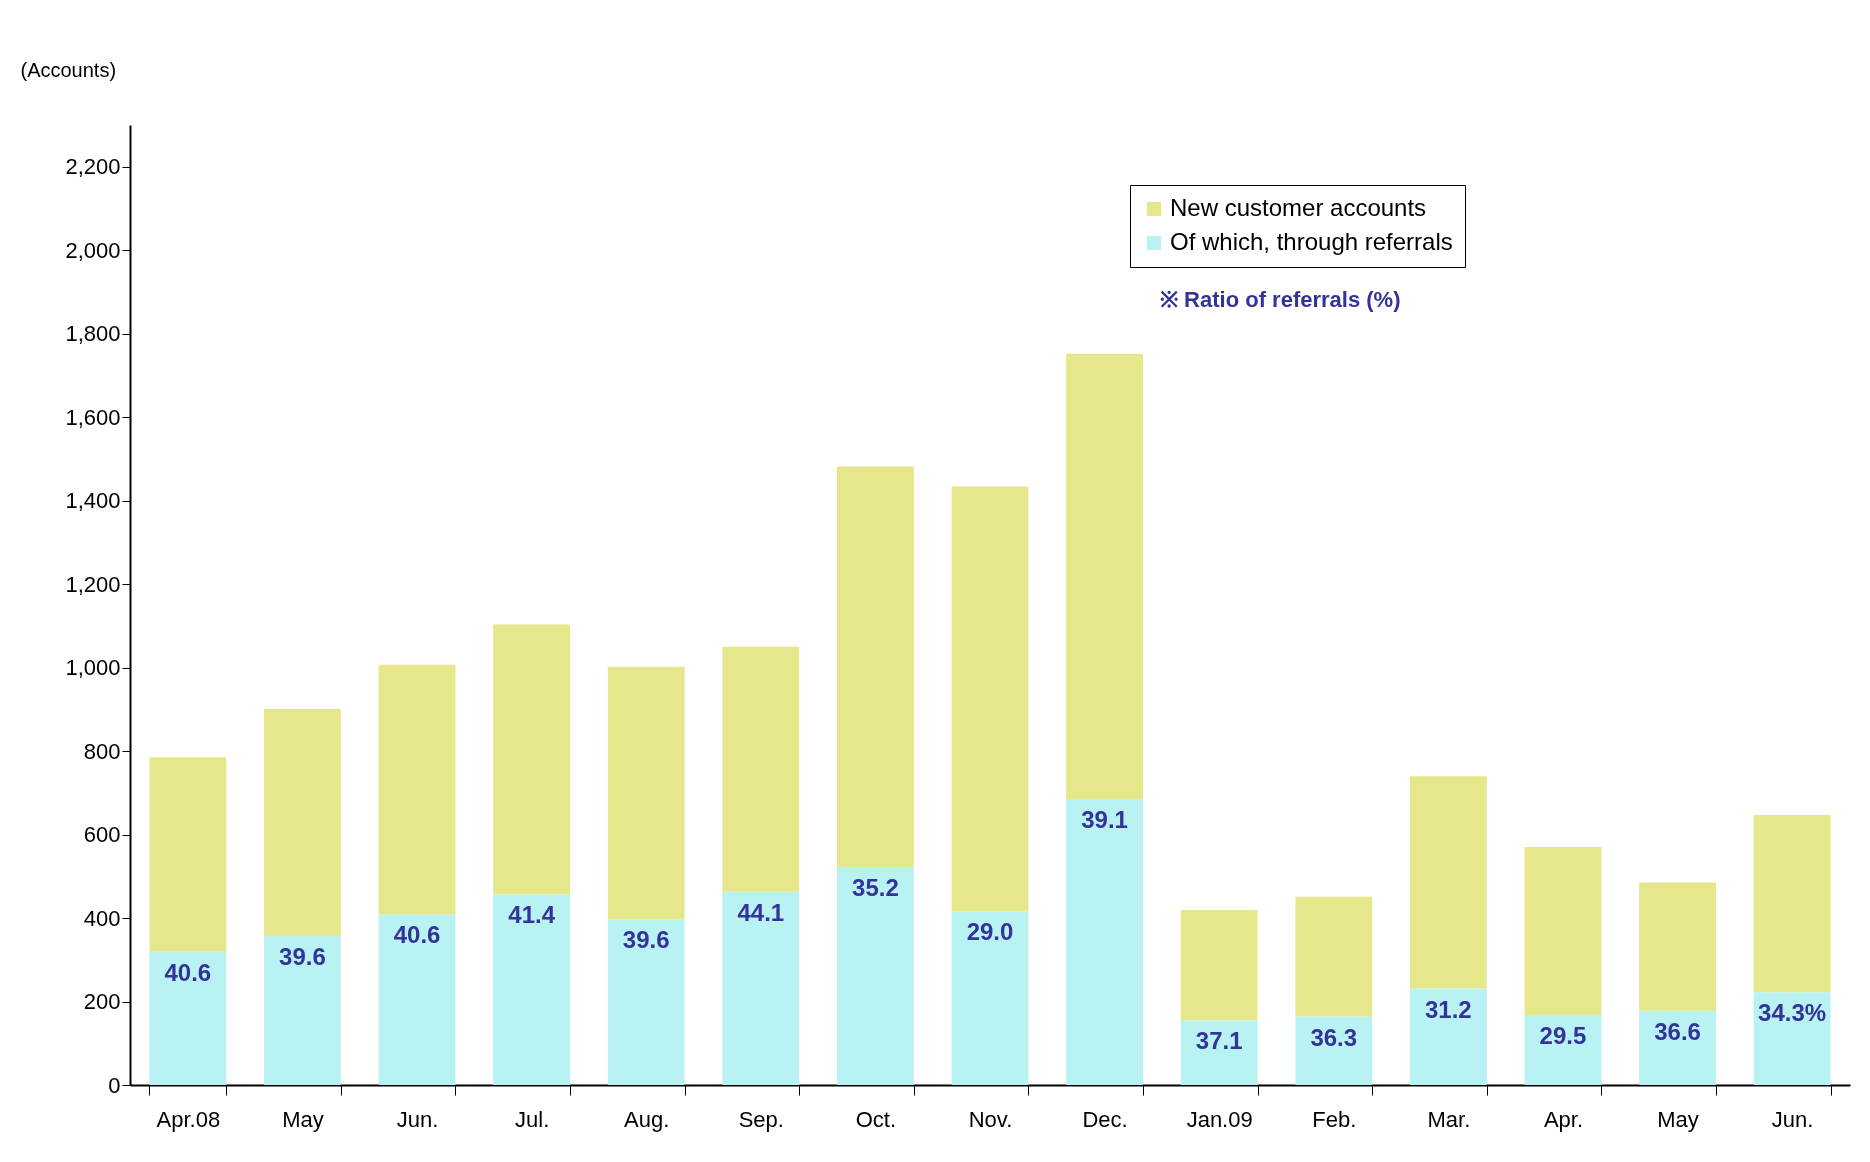  Describe the element at coordinates (93, 334) in the screenshot. I see `y-tick-label: 1,800` at that location.